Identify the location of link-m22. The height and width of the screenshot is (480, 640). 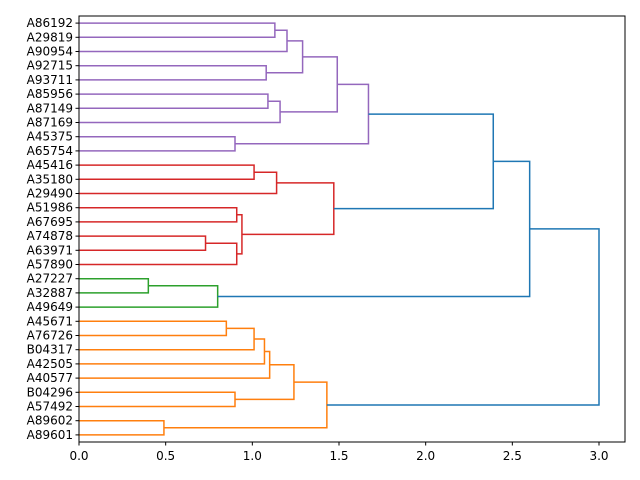
(167, 339).